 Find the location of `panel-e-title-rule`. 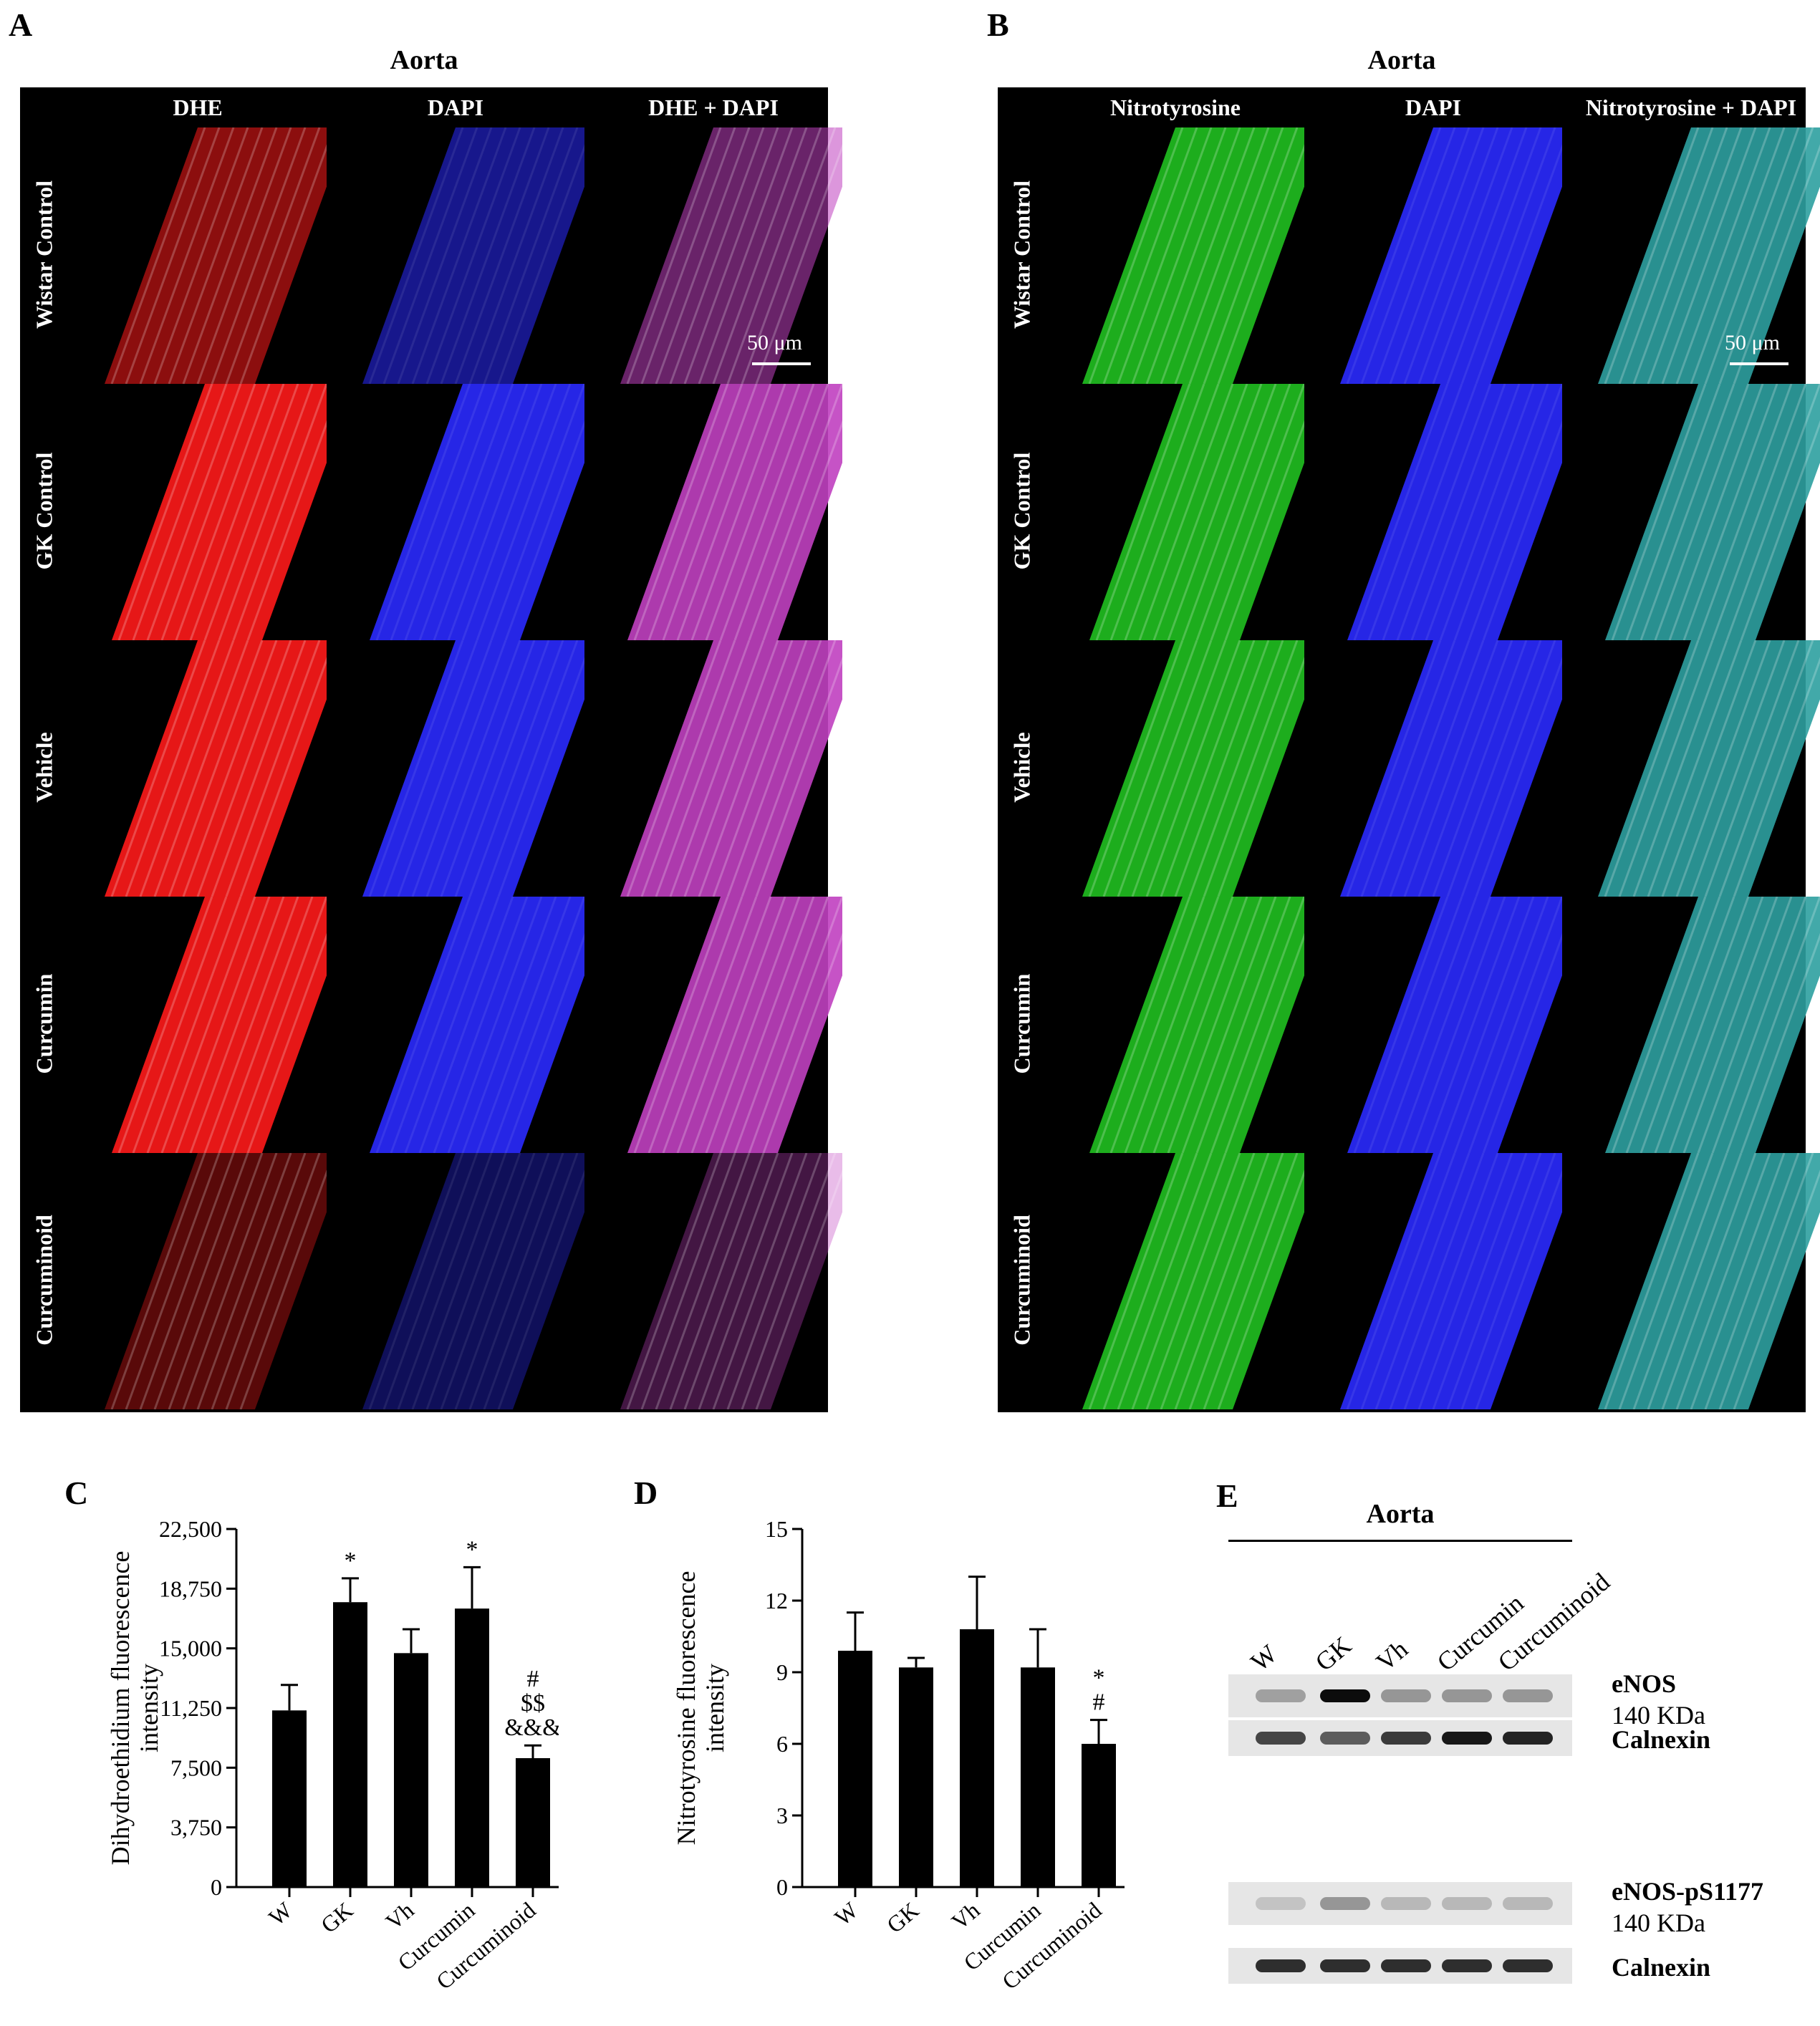

panel-e-title-rule is located at coordinates (1400, 1541).